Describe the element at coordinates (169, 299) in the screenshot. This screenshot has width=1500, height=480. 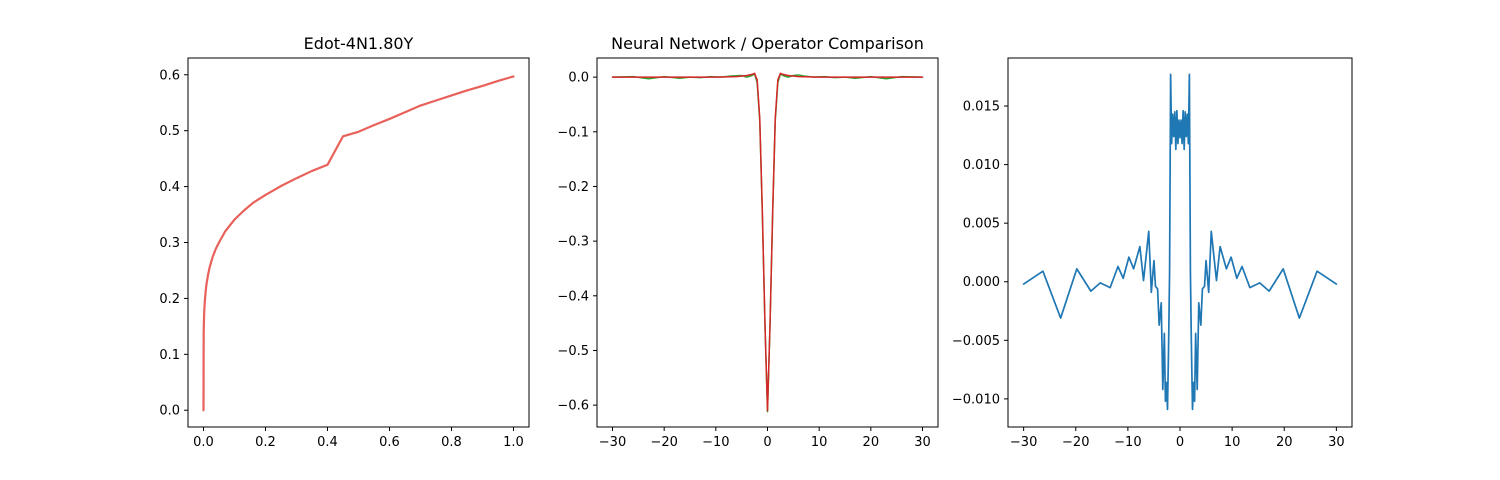
I see `y-tick-label: 0.2` at that location.